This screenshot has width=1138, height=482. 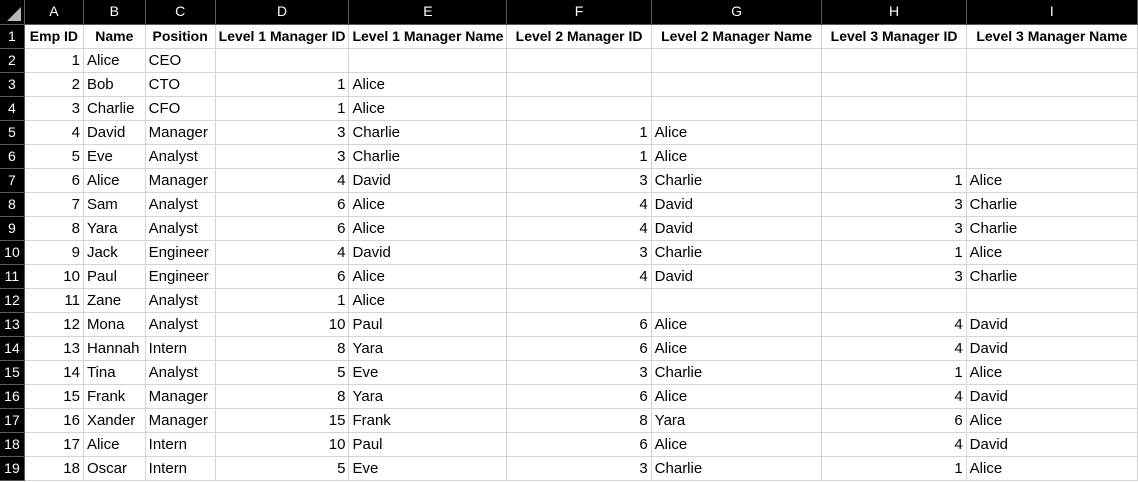 What do you see at coordinates (282, 468) in the screenshot?
I see `cell-D19: 5` at bounding box center [282, 468].